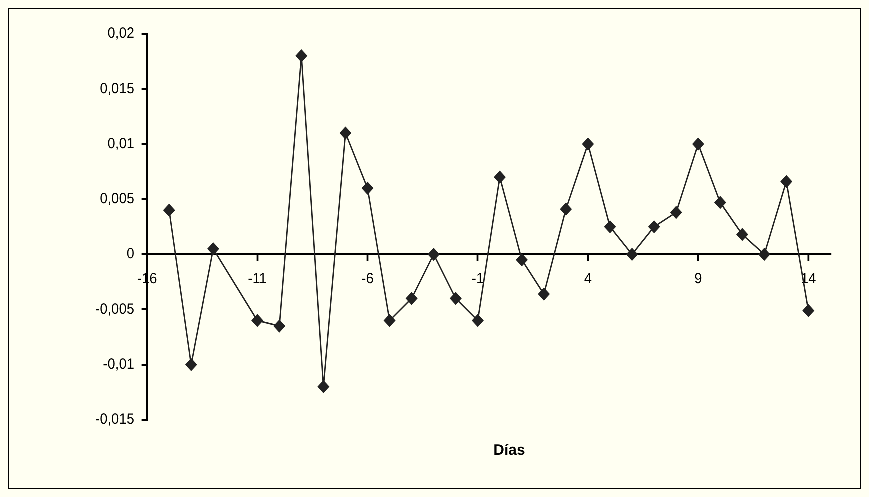 This screenshot has height=497, width=869. What do you see at coordinates (257, 279) in the screenshot?
I see `x-tick-label: -11` at bounding box center [257, 279].